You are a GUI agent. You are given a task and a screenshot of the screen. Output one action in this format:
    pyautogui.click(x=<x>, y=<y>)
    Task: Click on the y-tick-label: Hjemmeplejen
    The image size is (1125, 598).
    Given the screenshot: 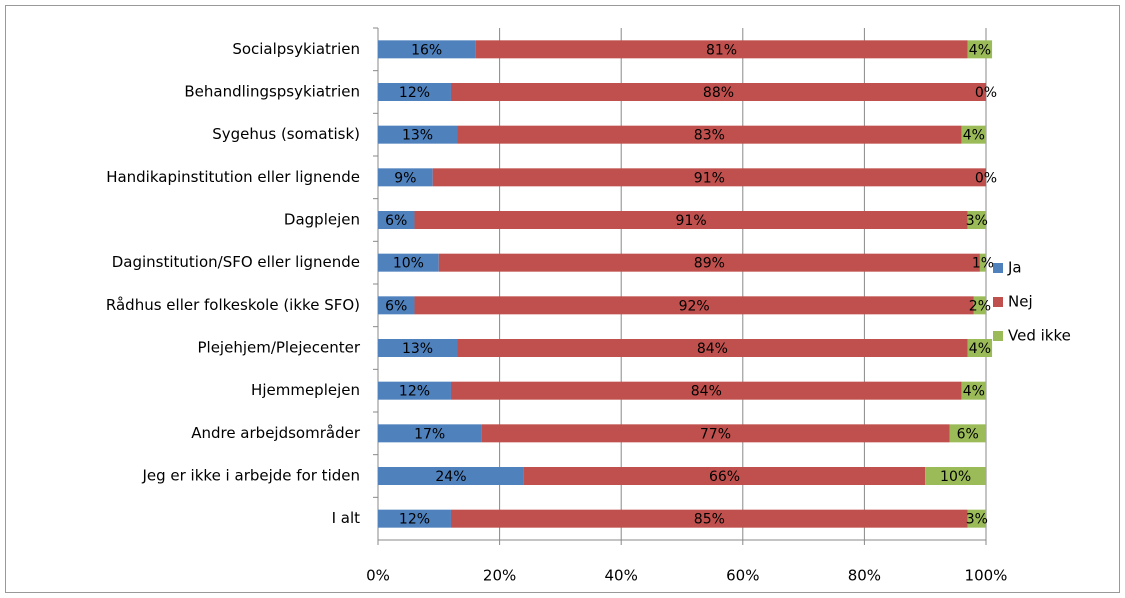 What is the action you would take?
    pyautogui.click(x=305, y=390)
    